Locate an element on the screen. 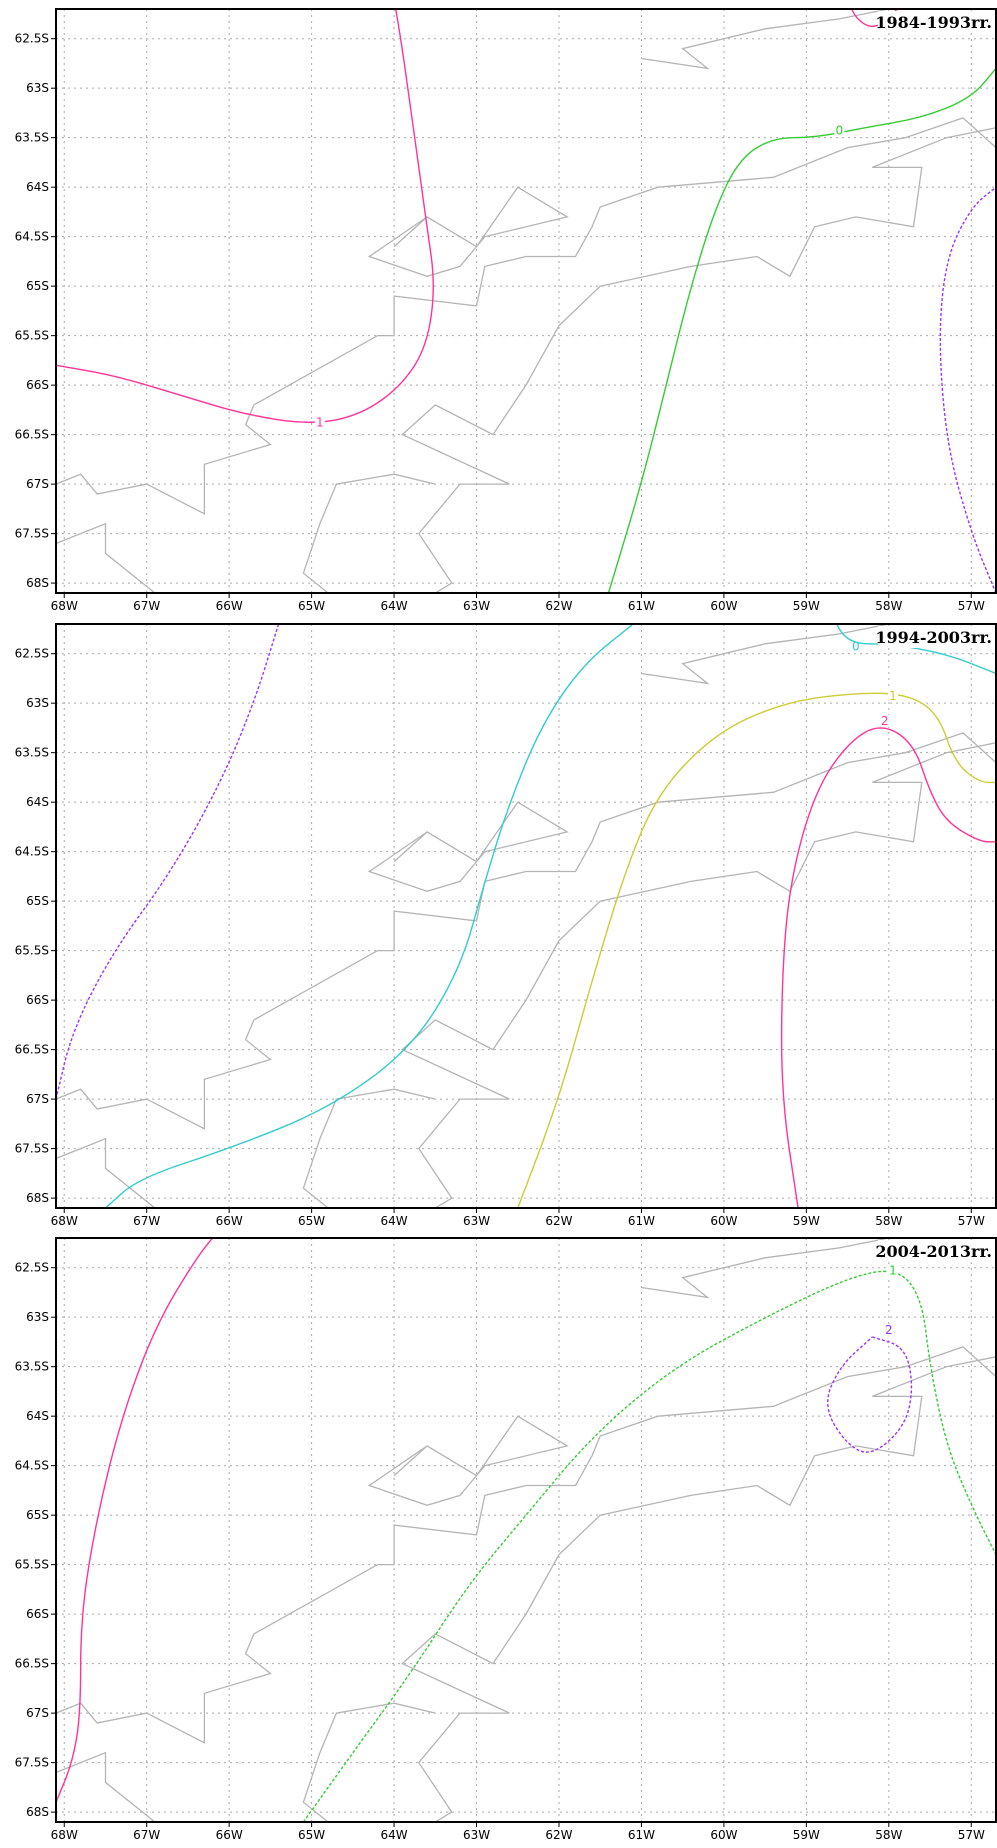 Image resolution: width=997 pixels, height=1848 pixels. lon-tick-label: 62W is located at coordinates (558, 1221).